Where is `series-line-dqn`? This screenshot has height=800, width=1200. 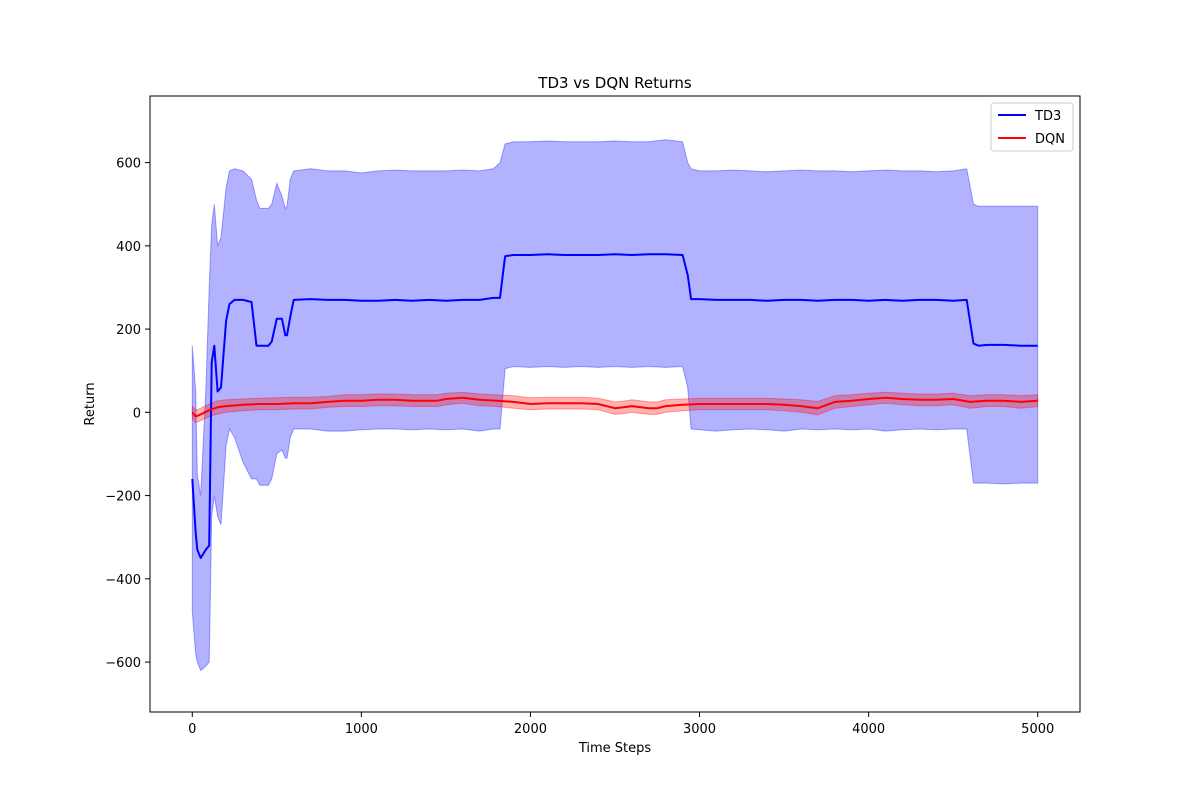 series-line-dqn is located at coordinates (614, 407).